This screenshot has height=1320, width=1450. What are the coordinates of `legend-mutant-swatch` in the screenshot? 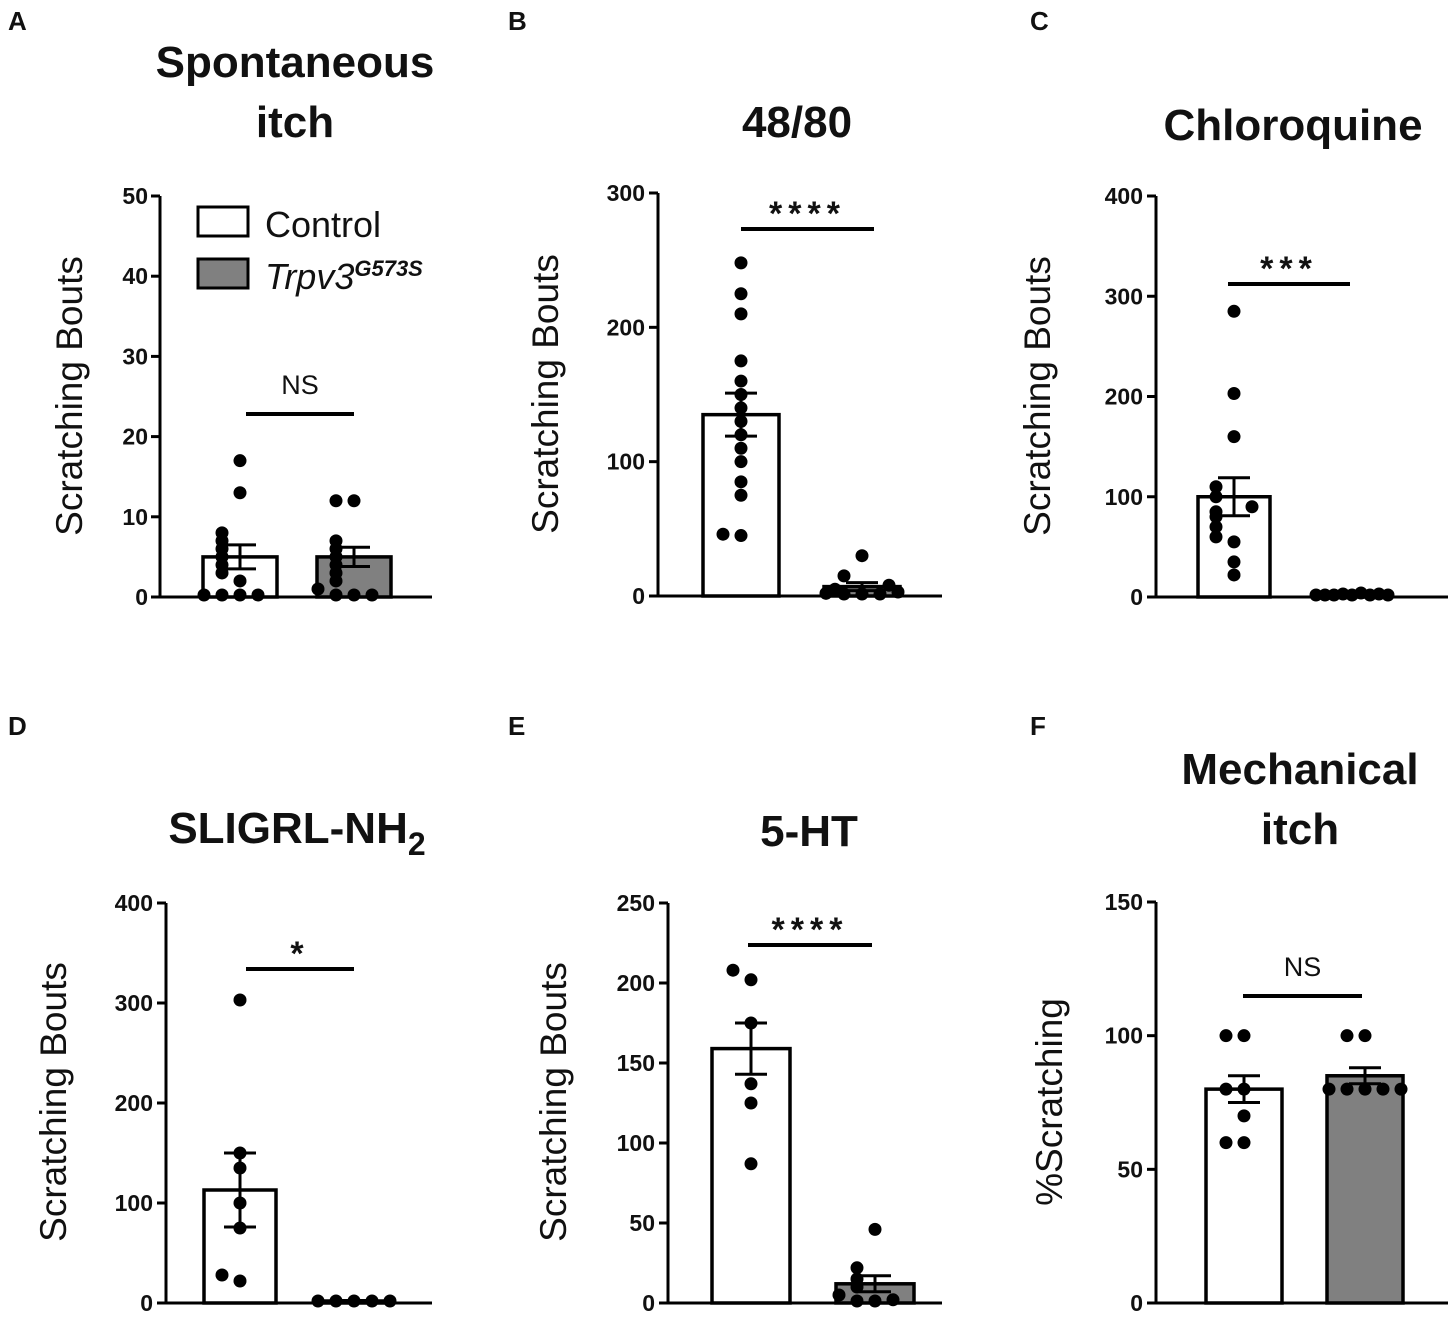 It's located at (223, 273).